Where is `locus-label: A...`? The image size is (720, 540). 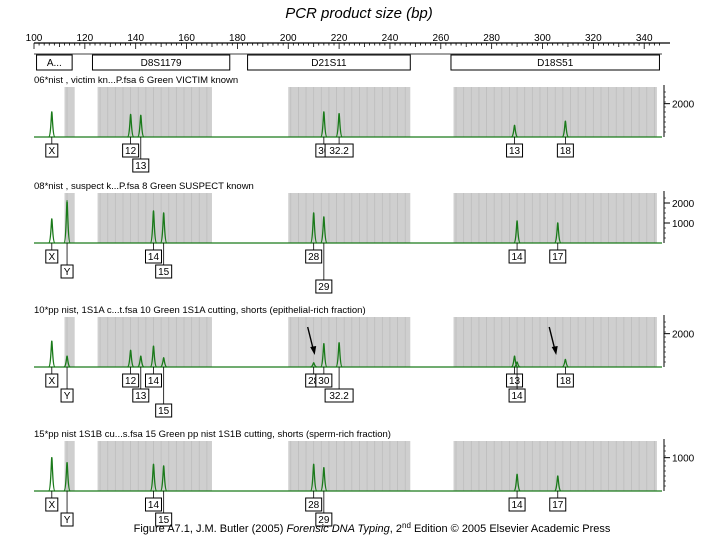 locus-label: A... is located at coordinates (54, 63).